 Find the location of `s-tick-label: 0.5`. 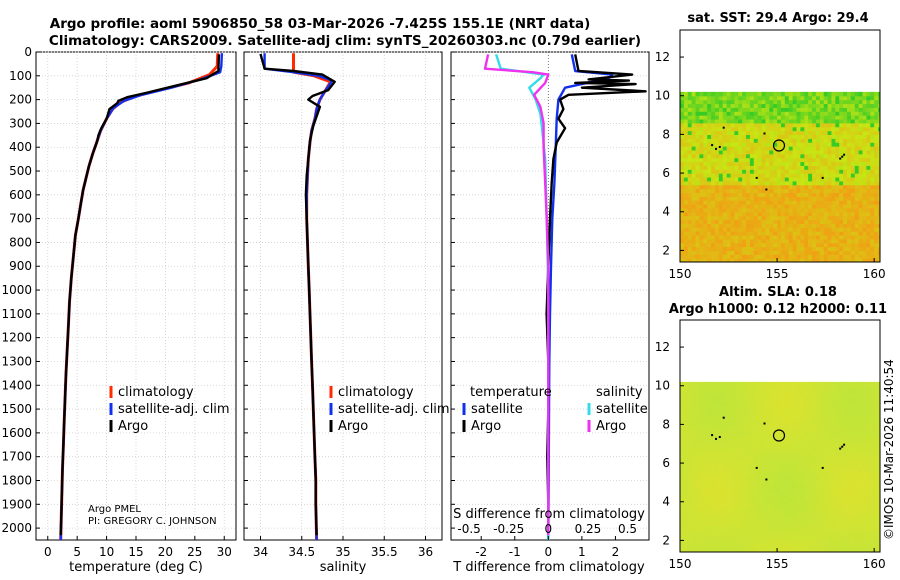

s-tick-label: 0.5 is located at coordinates (627, 529).